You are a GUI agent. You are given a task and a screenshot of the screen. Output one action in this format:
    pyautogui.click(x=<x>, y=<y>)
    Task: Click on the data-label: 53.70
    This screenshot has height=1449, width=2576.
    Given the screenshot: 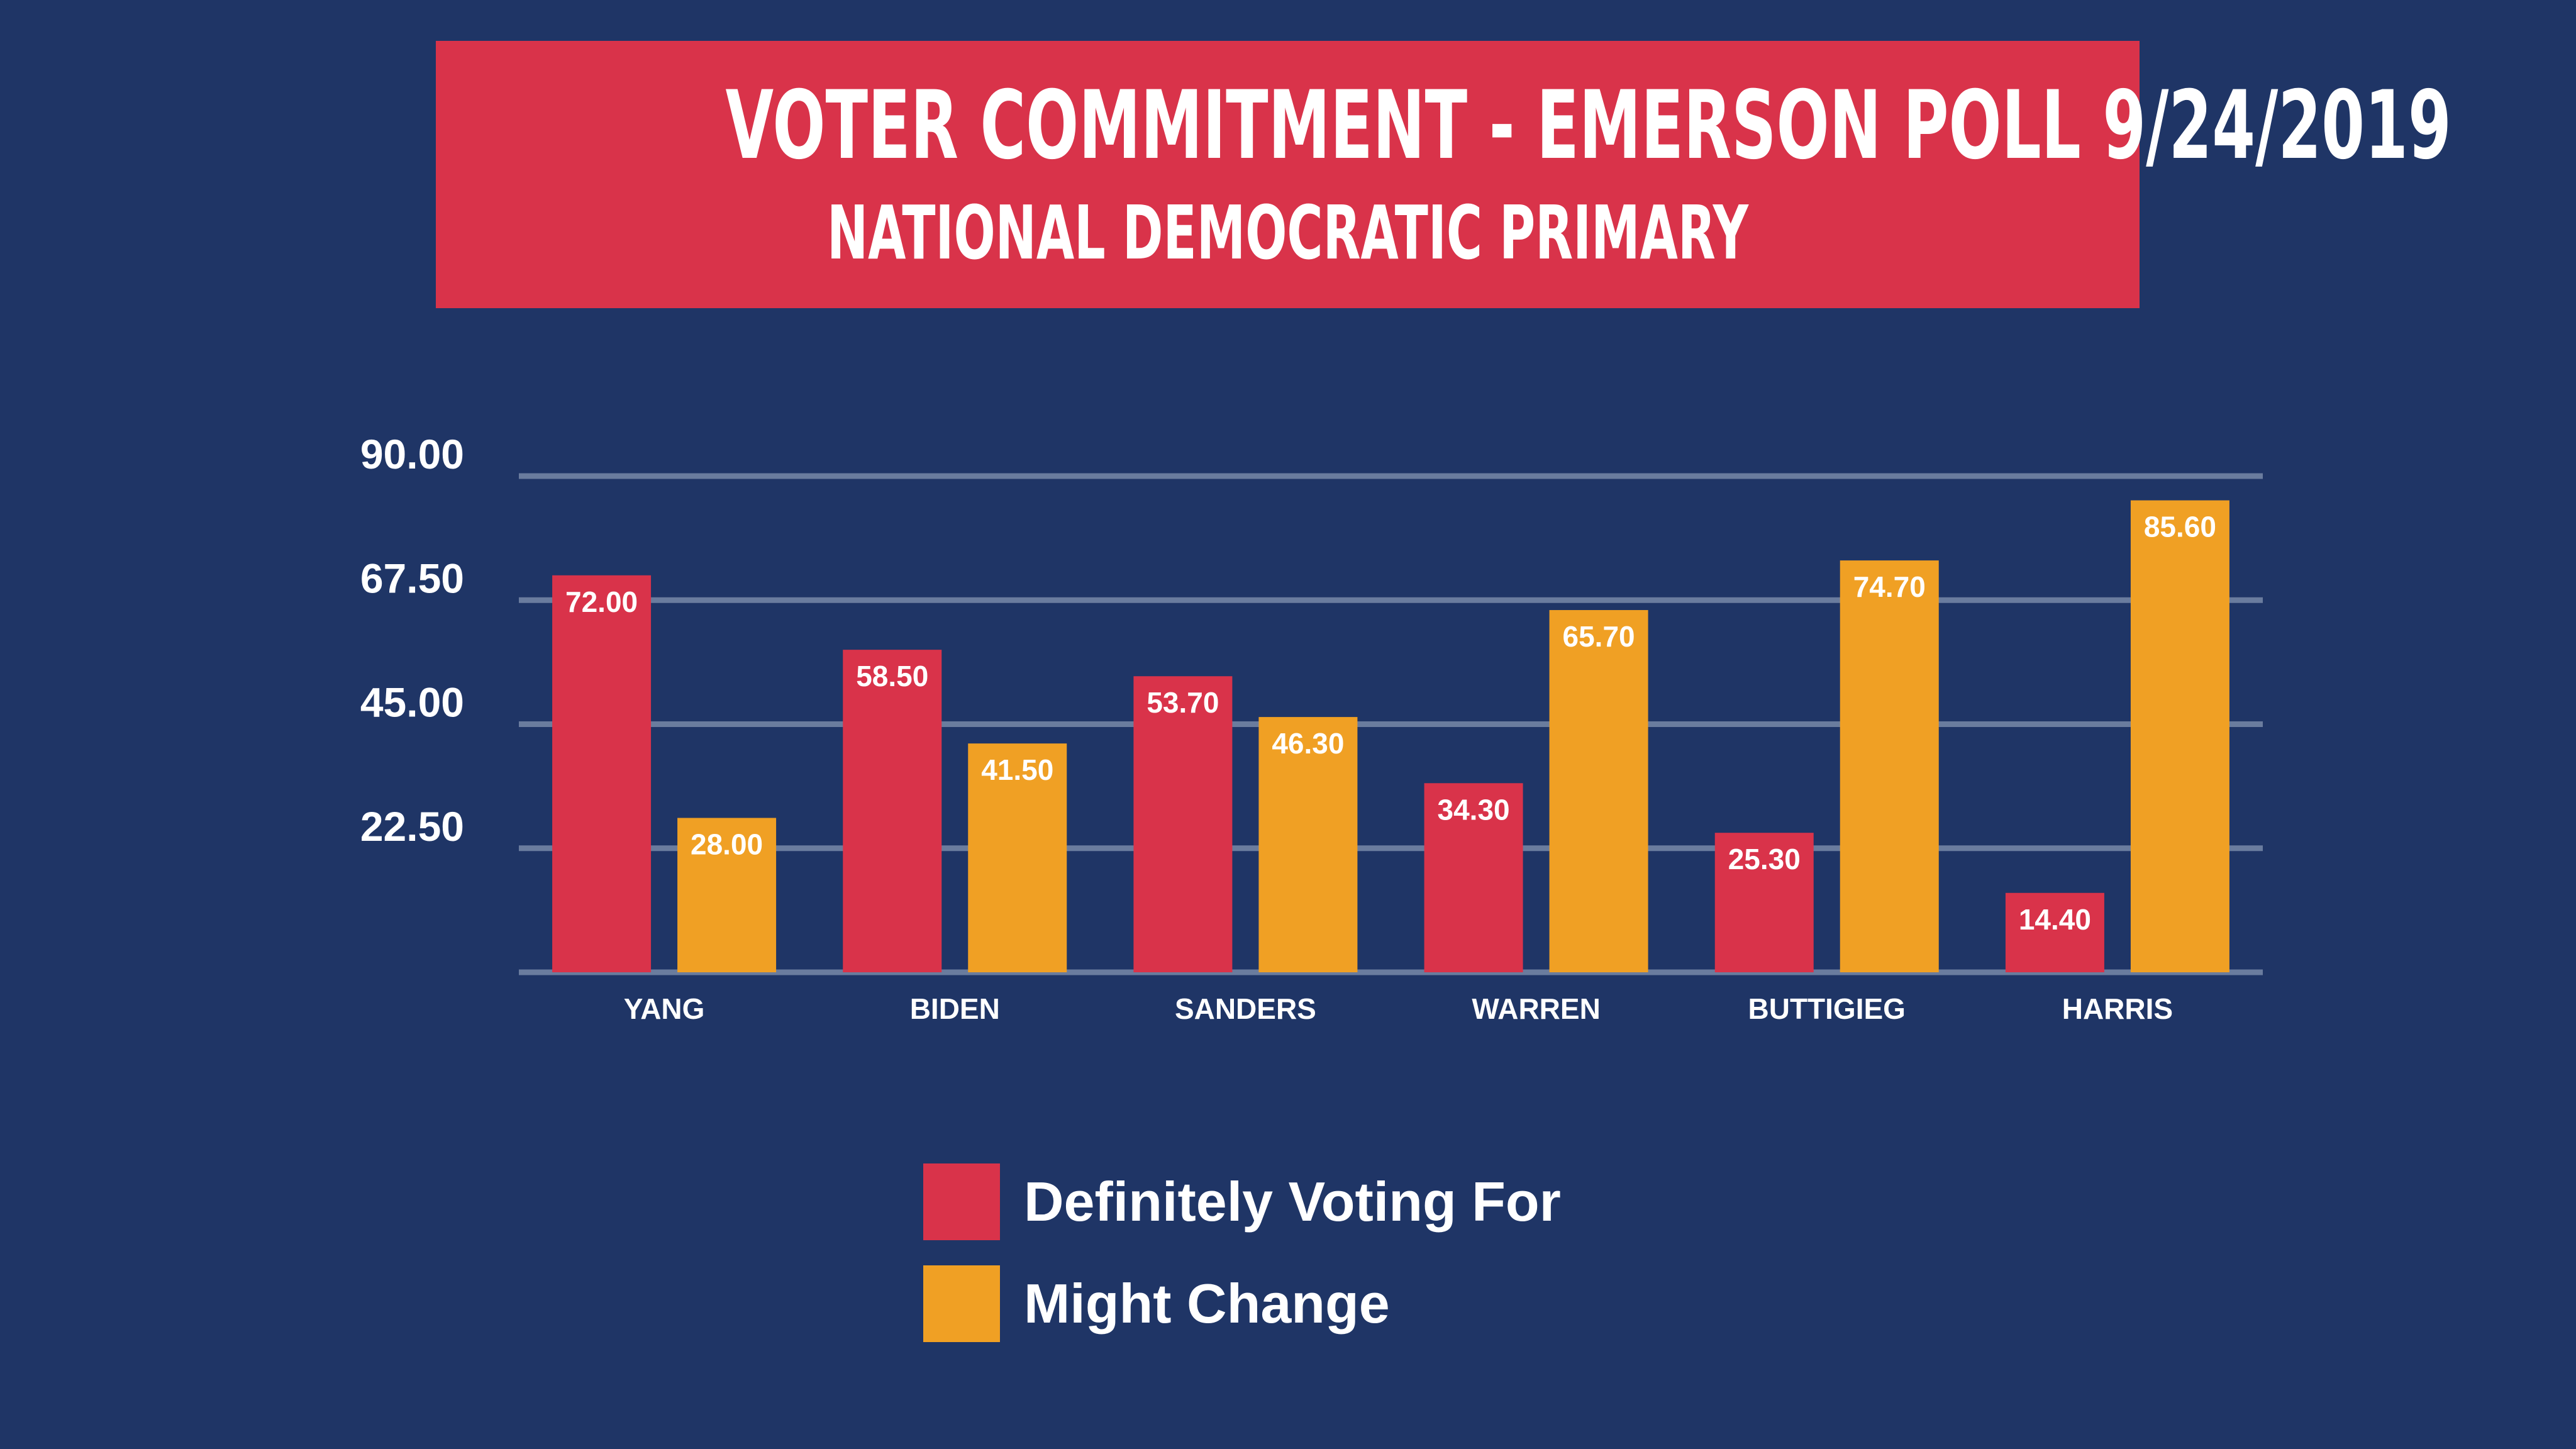 What is the action you would take?
    pyautogui.click(x=1182, y=702)
    